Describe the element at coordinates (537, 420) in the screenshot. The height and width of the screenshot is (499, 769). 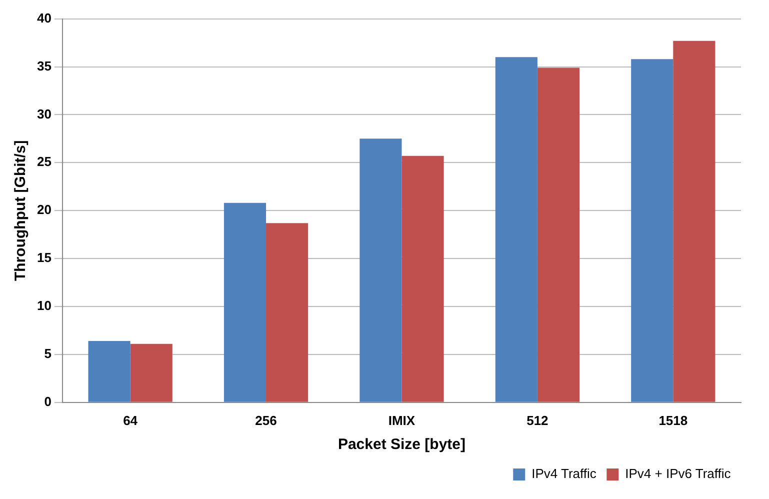
I see `x-tick-label: 512` at that location.